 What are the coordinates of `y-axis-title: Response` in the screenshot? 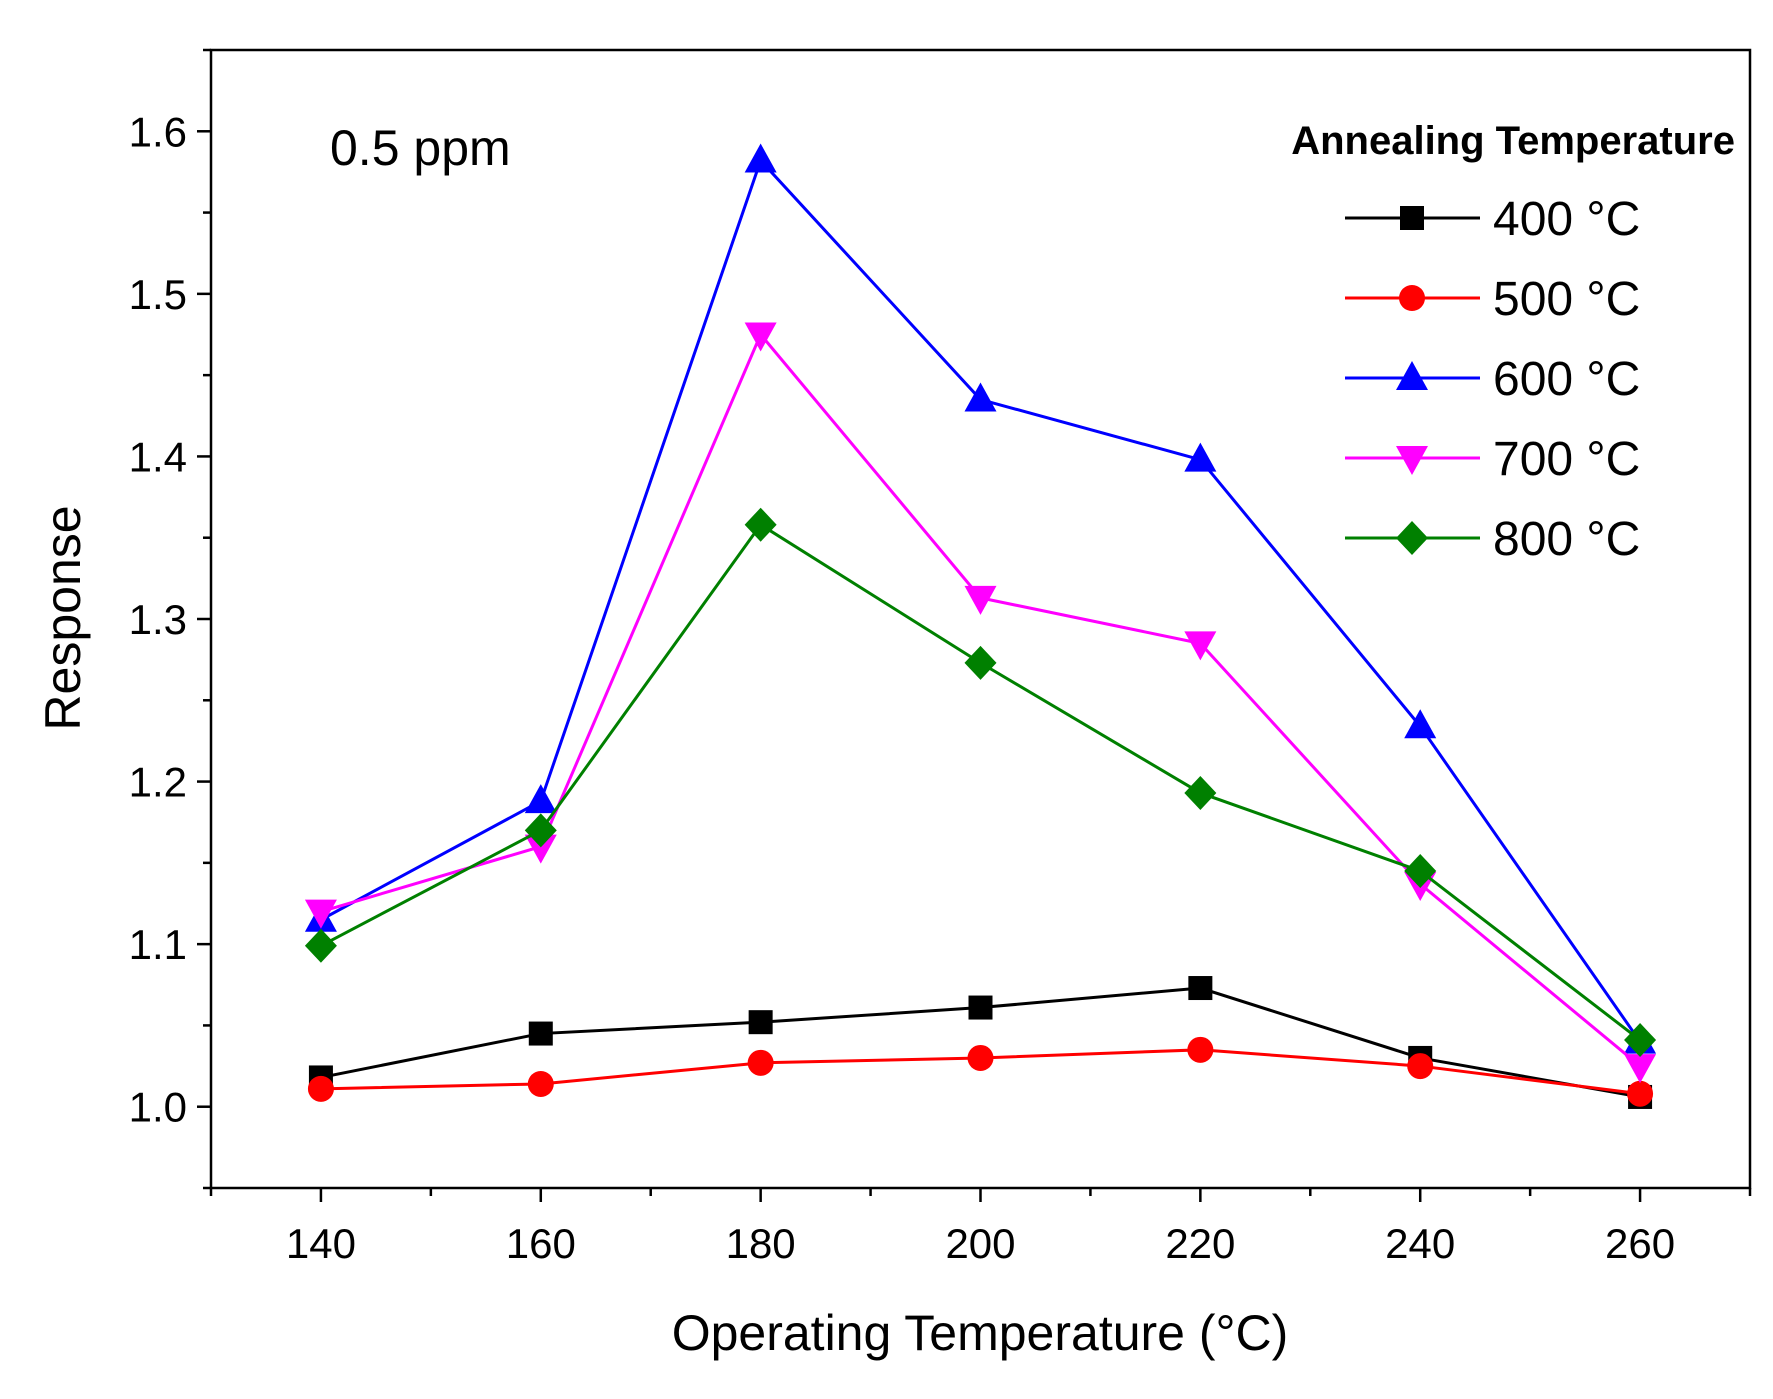 It's located at (63, 617).